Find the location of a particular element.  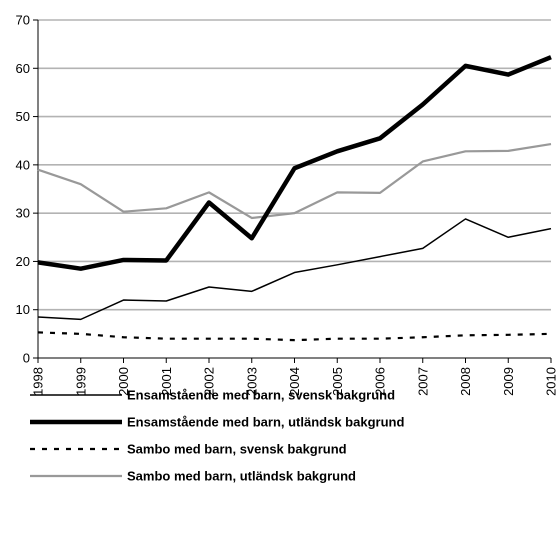

legend-item-3: Sambo med barn, svensk bakgrund is located at coordinates (188, 449).